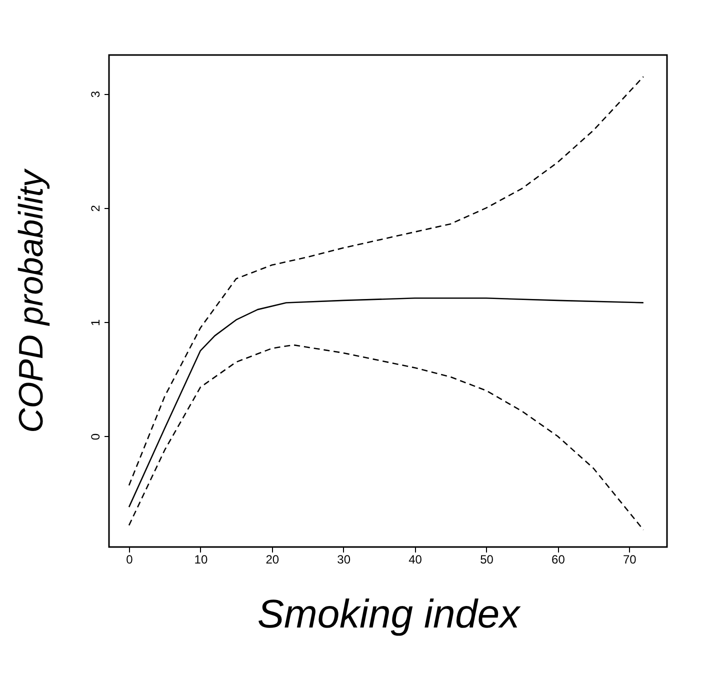 Image resolution: width=724 pixels, height=685 pixels. Describe the element at coordinates (487, 559) in the screenshot. I see `x-tick-label: 50` at that location.